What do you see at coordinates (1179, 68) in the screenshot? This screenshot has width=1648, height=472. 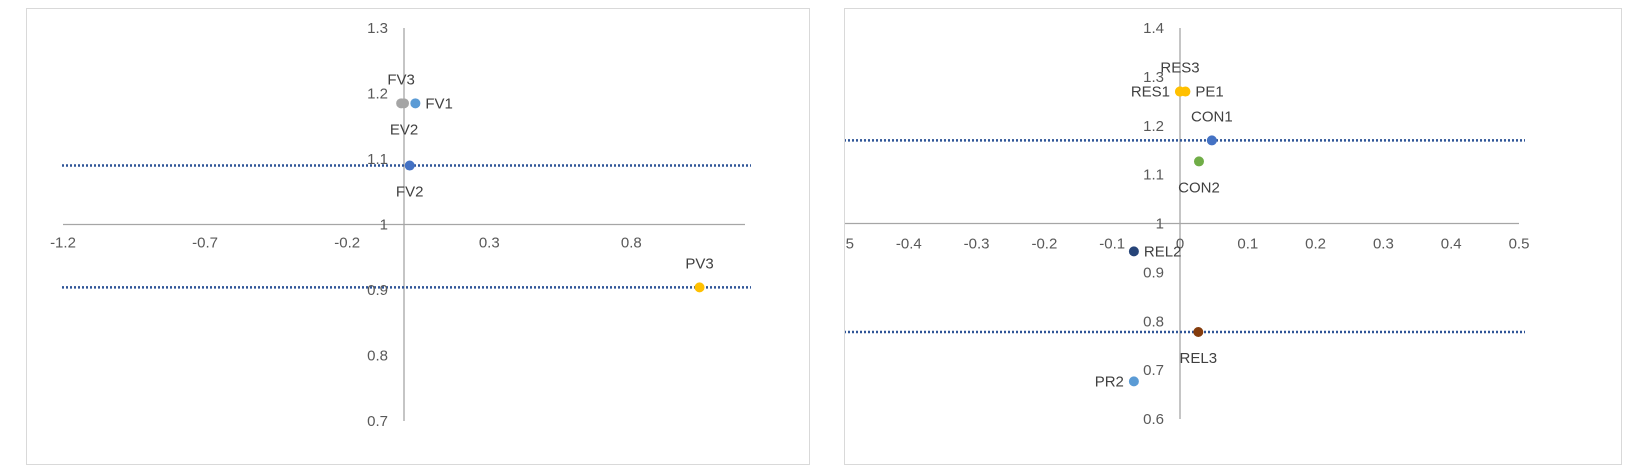 I see `data-label: RES3` at bounding box center [1179, 68].